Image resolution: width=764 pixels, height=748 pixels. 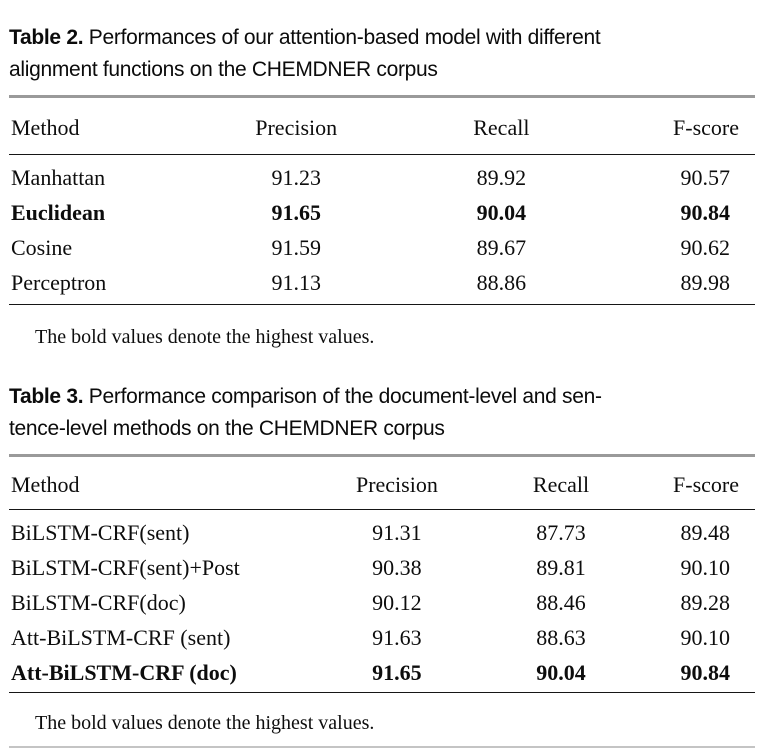 I want to click on recall-cell: 88.86, so click(x=501, y=282).